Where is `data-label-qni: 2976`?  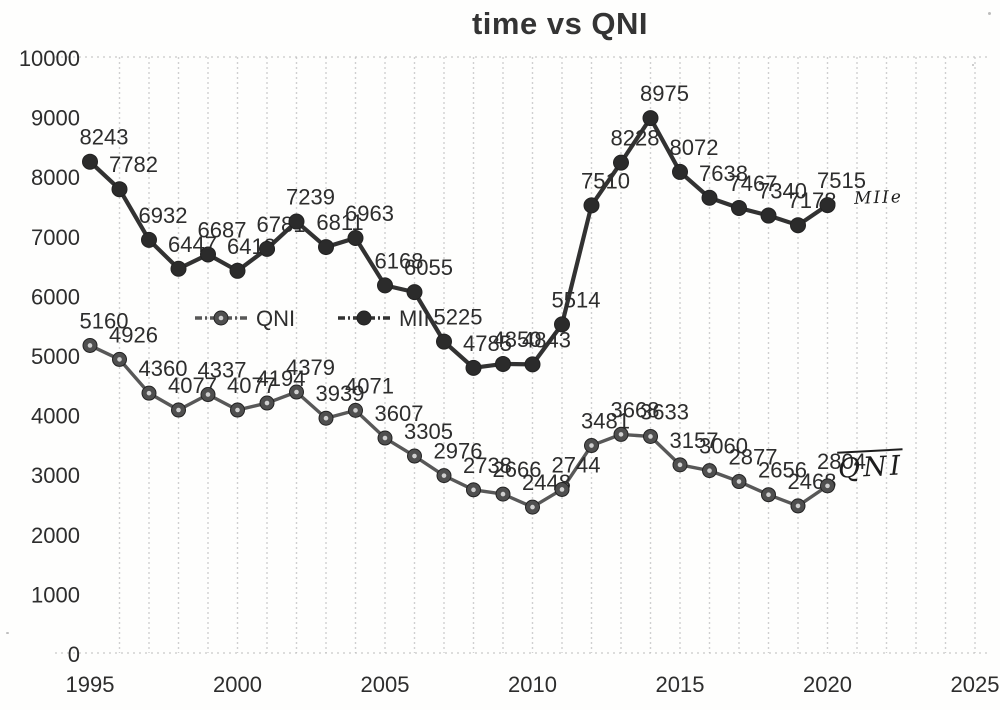
data-label-qni: 2976 is located at coordinates (458, 451).